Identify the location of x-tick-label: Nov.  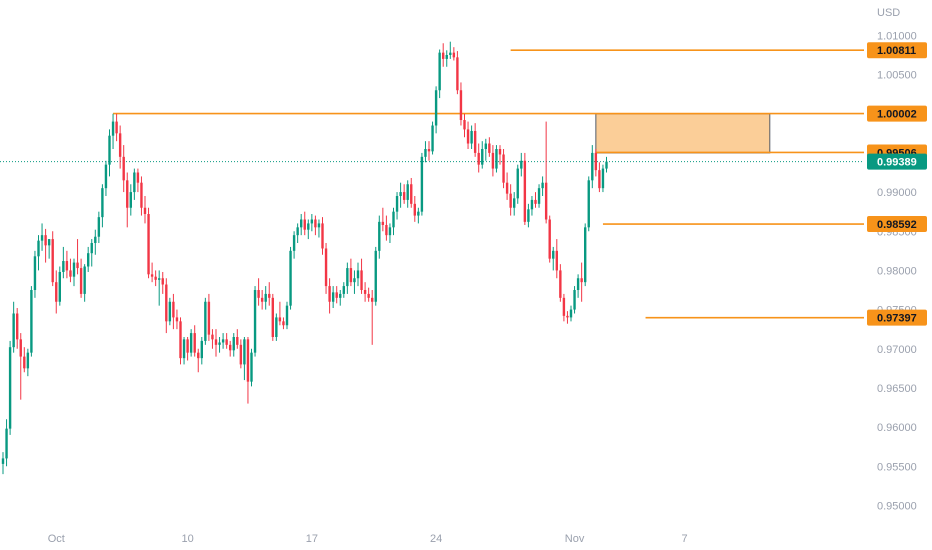
(575, 539).